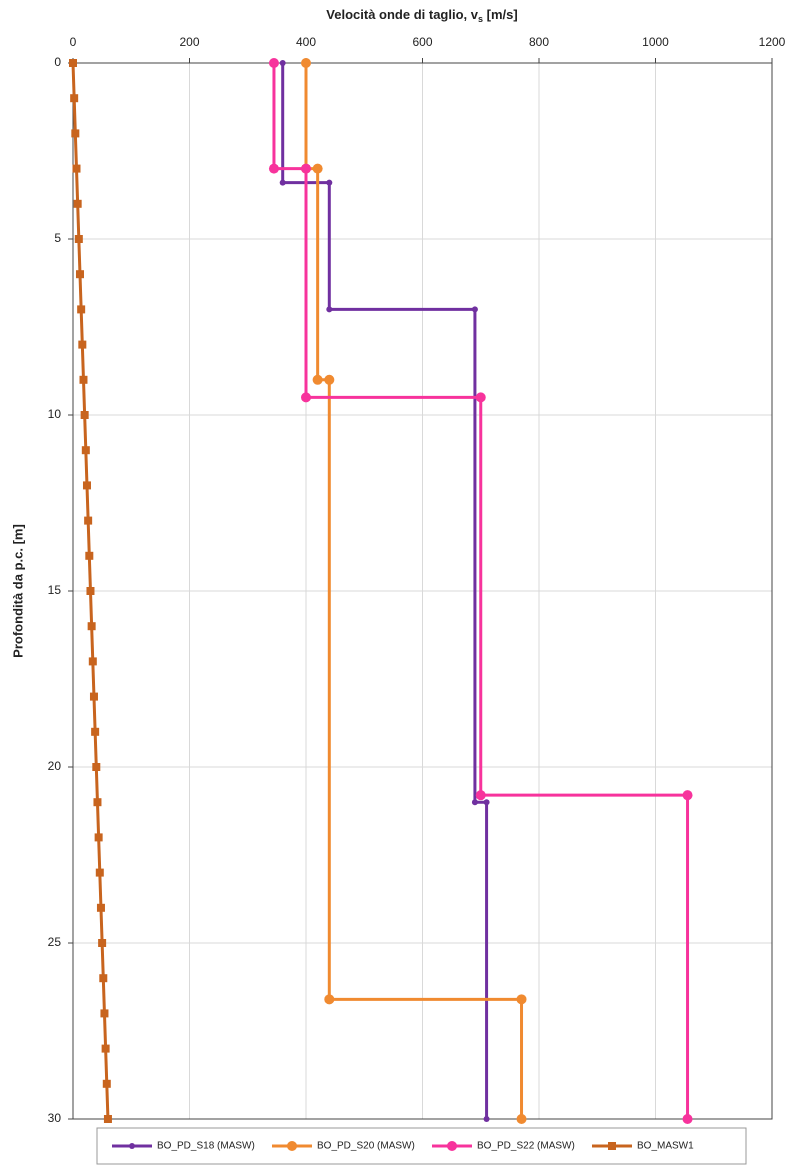 The image size is (790, 1167). Describe the element at coordinates (17, 591) in the screenshot. I see `y-axis-title: Profondità da p.c. [m]` at that location.